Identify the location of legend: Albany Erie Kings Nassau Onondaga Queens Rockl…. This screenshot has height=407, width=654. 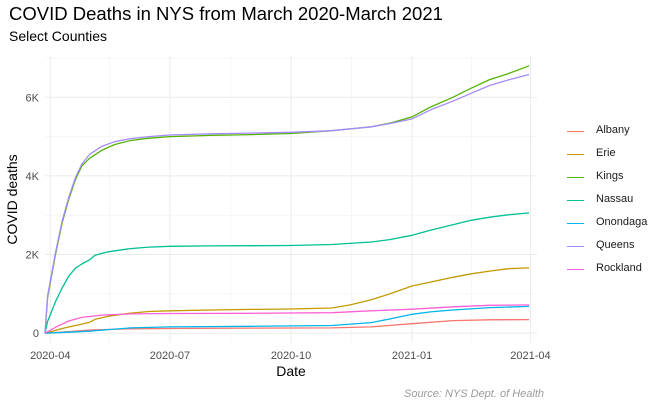
(609, 200).